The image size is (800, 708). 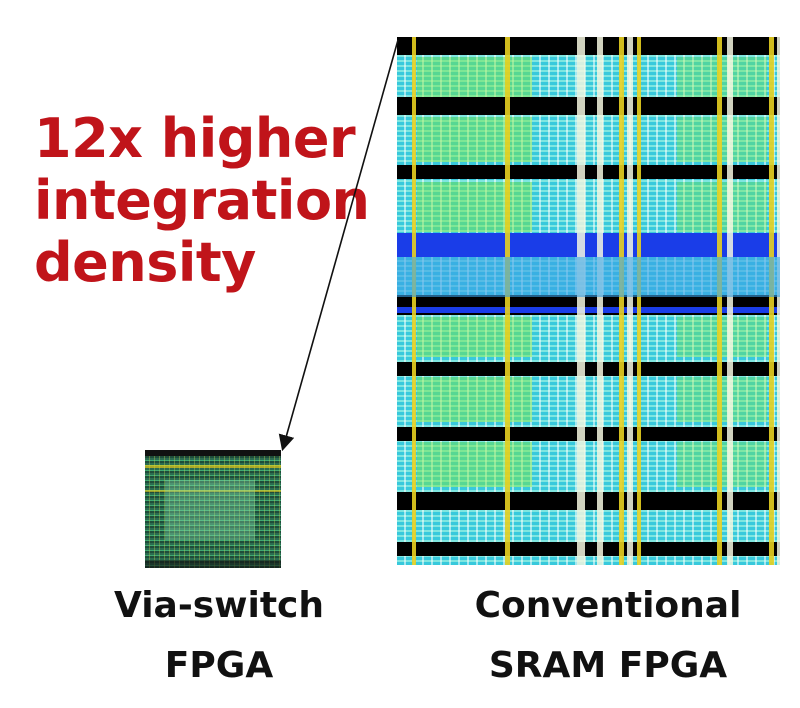 I want to click on sram-label-line-2: SRAM FPGA, so click(x=608, y=665).